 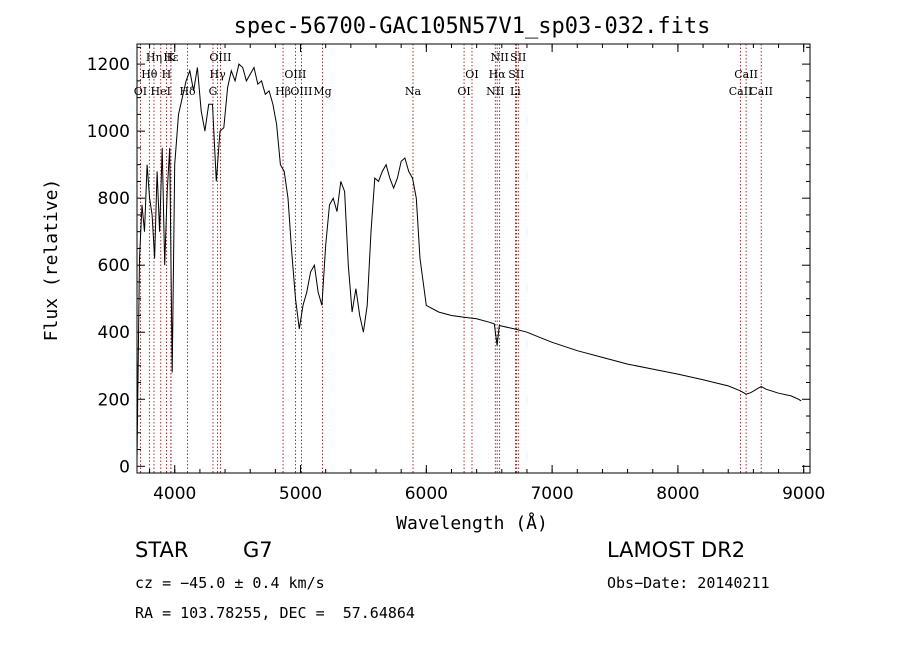 I want to click on line-label: Hγ, so click(x=218, y=74).